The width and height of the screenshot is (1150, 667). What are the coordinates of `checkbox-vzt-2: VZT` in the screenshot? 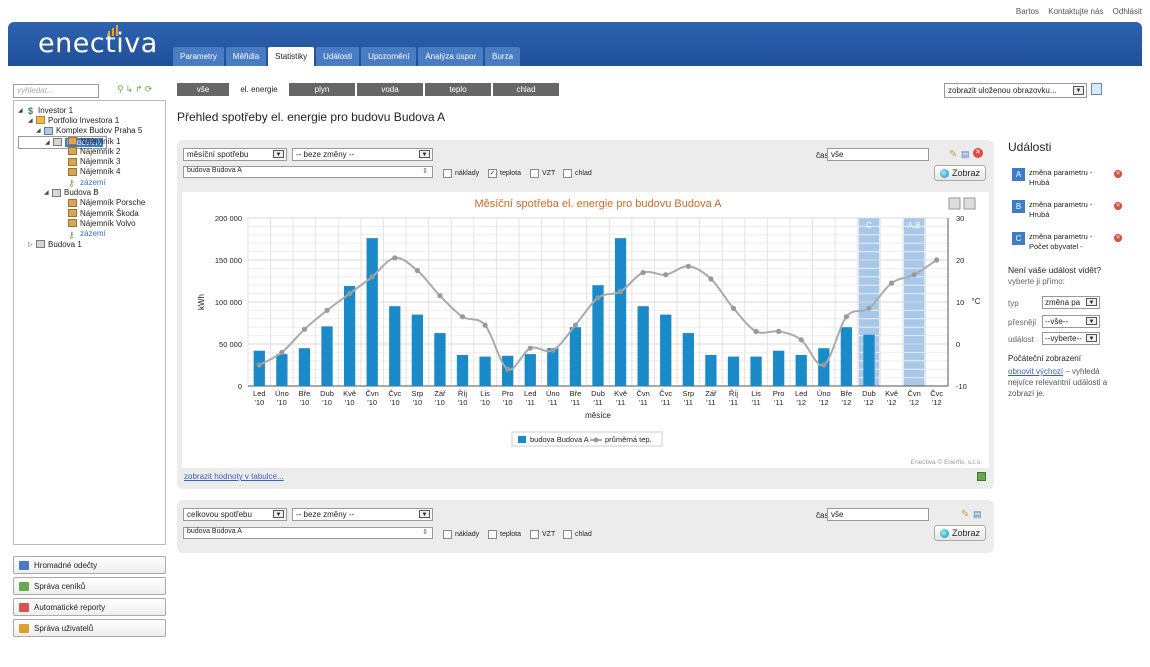 It's located at (542, 534).